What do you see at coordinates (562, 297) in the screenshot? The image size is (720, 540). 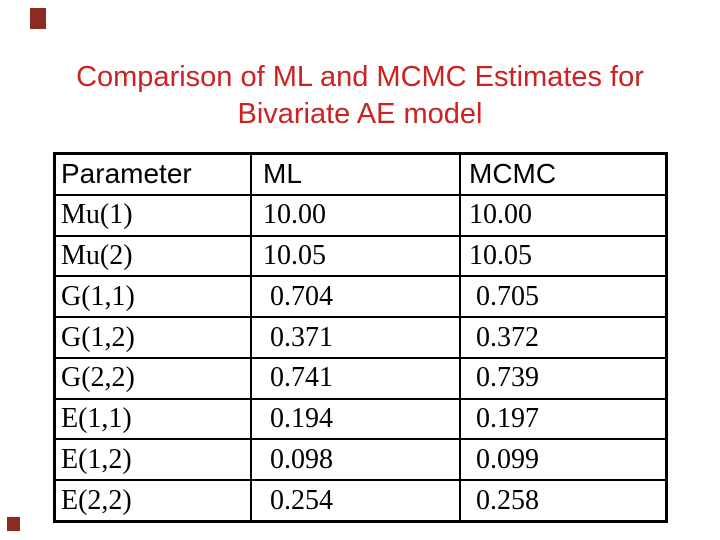 I see `table-cell-mcmc: 0.705` at bounding box center [562, 297].